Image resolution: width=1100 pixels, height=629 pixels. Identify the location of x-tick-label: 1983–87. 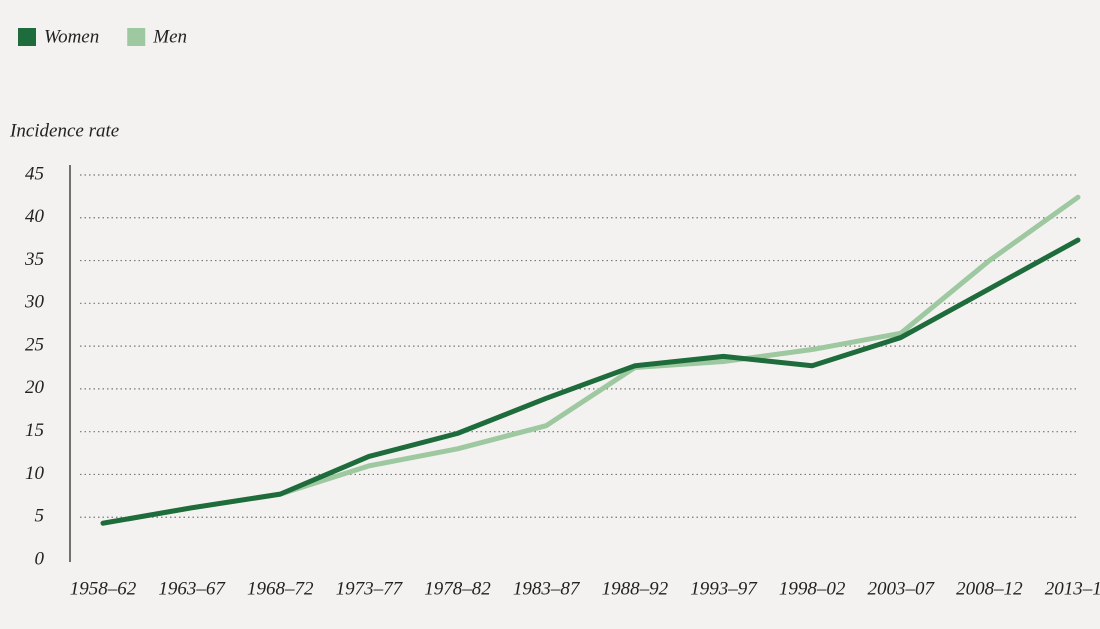
(547, 588).